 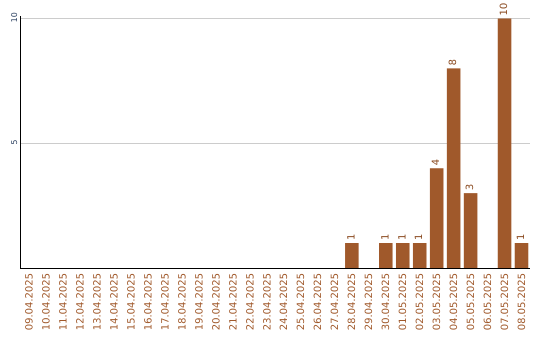 I want to click on x-tick-label: 25.04.2025, so click(x=302, y=301).